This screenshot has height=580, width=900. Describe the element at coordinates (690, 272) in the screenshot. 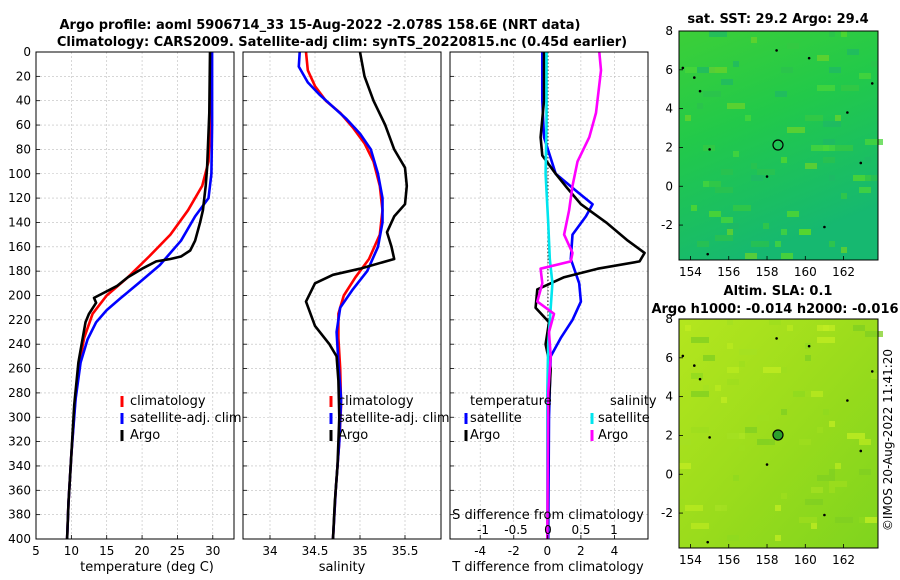

I see `longitude-tick-label: 154` at that location.